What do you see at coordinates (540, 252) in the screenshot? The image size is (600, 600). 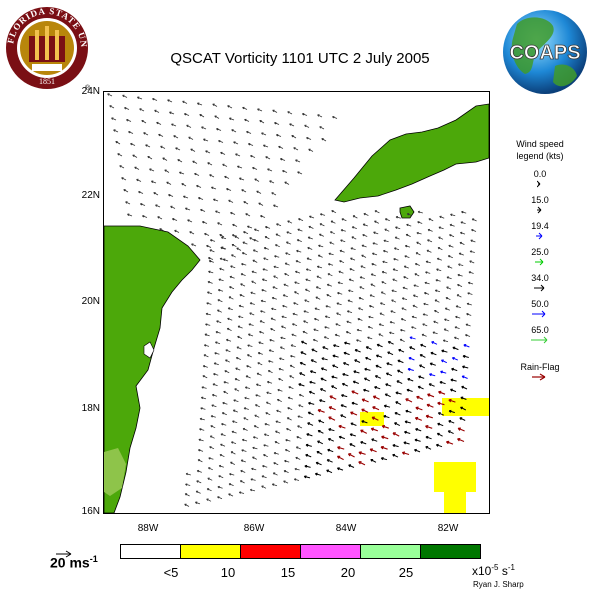 I see `legend-item-value: 25.0` at bounding box center [540, 252].